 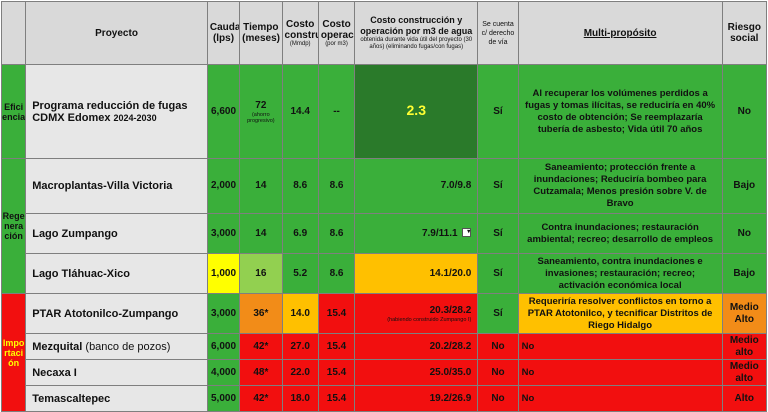 What do you see at coordinates (75, 233) in the screenshot?
I see `project-name: Lago Zumpango` at bounding box center [75, 233].